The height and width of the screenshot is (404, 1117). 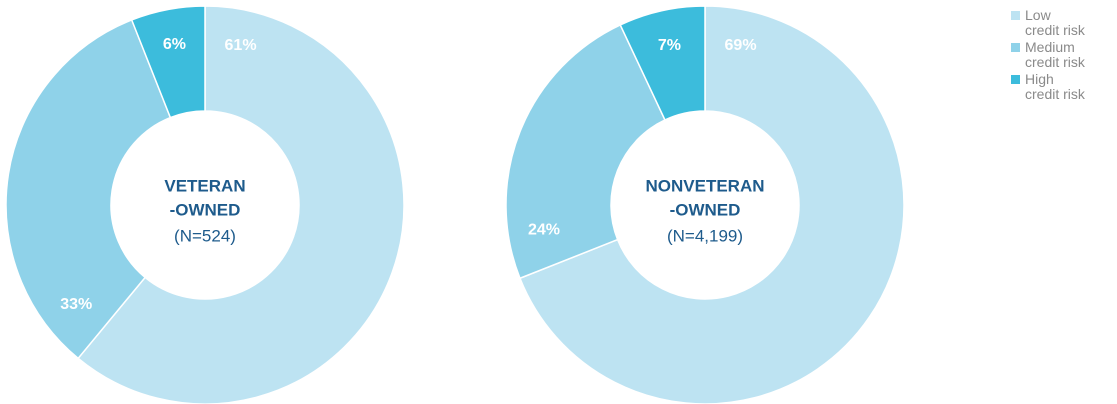 I want to click on slice-label: 6%, so click(x=174, y=44).